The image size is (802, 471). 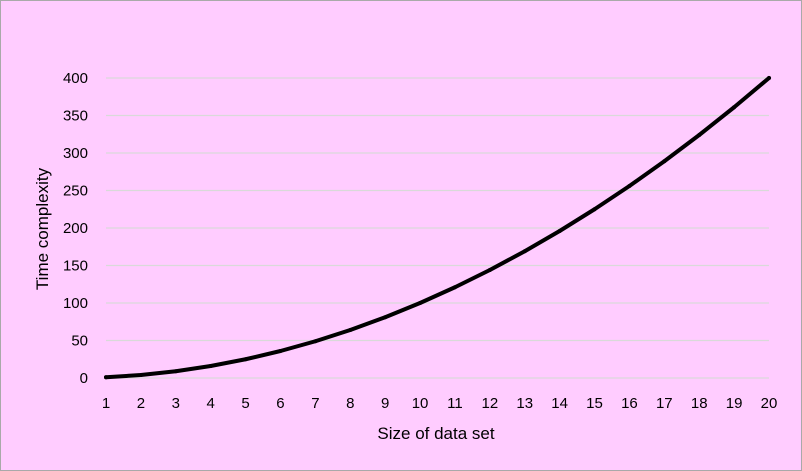 What do you see at coordinates (385, 403) in the screenshot?
I see `x-tick-label: 9` at bounding box center [385, 403].